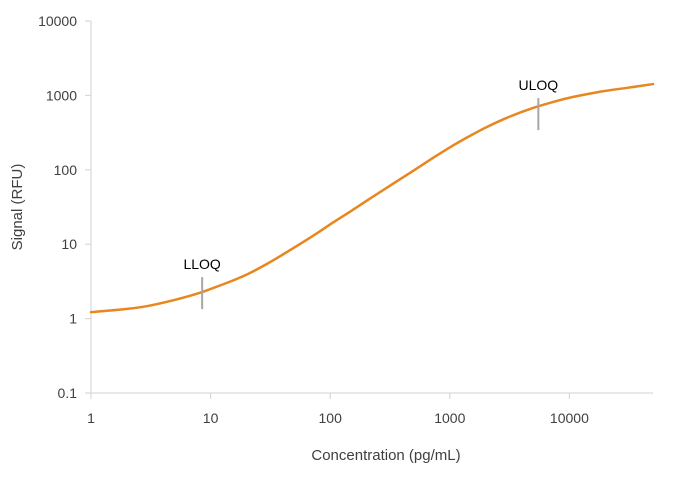 The image size is (694, 483). Describe the element at coordinates (569, 418) in the screenshot. I see `x-tick-label: 10000` at that location.